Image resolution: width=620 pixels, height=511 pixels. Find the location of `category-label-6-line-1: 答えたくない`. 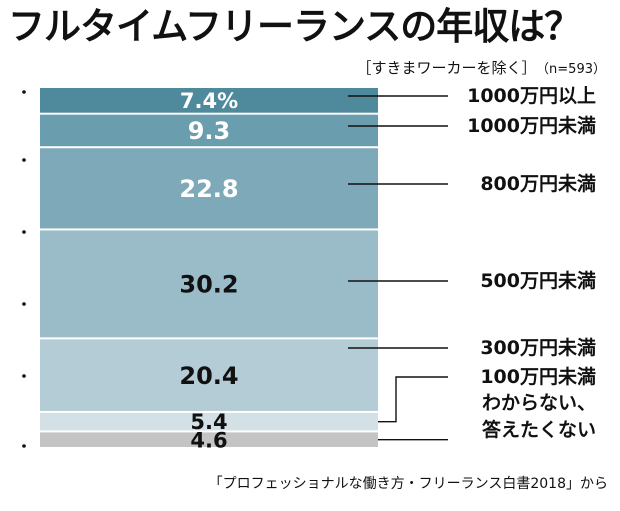

category-label-6-line-1: 答えたくない is located at coordinates (539, 429).